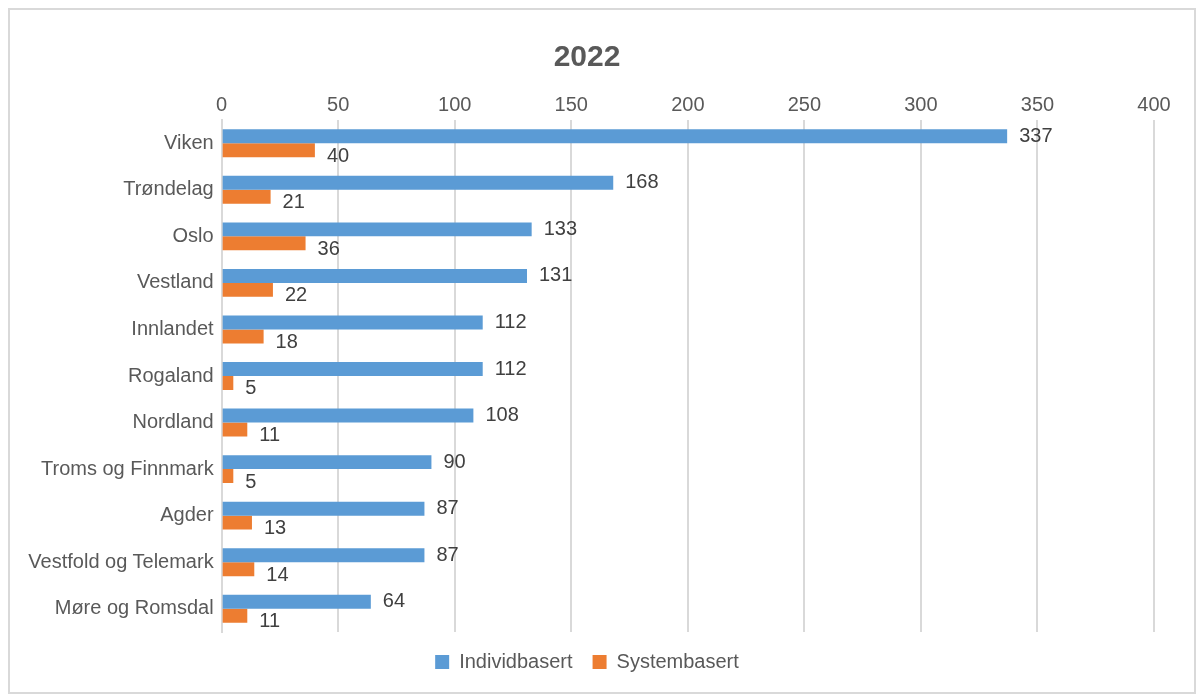 This screenshot has width=1202, height=700. What do you see at coordinates (560, 227) in the screenshot?
I see `data-label: 133` at bounding box center [560, 227].